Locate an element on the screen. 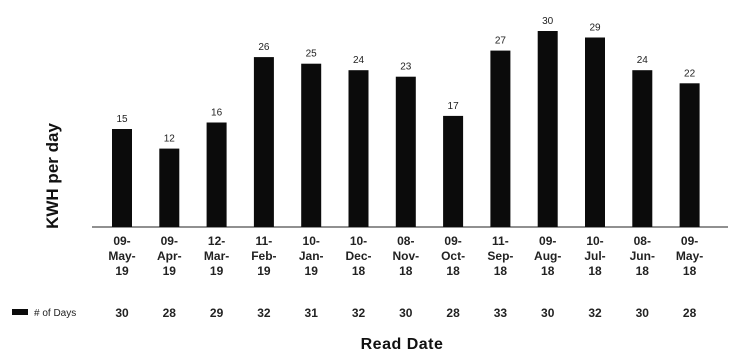 This screenshot has width=733, height=357. x-tick-label-5: 10-Dec-18 is located at coordinates (358, 256).